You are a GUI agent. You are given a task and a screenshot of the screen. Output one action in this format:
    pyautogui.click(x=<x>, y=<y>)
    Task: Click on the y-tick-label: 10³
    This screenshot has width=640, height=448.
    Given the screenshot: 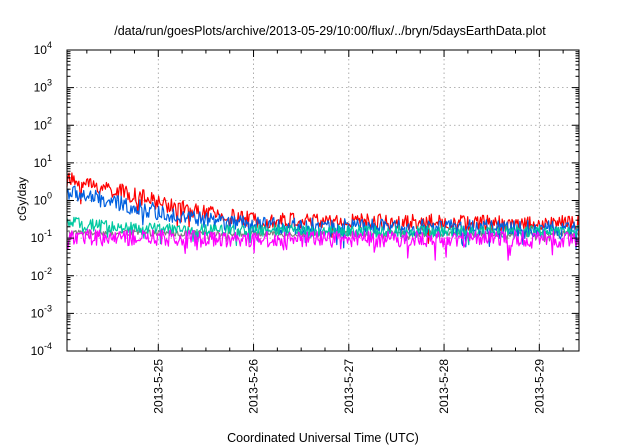 What is the action you would take?
    pyautogui.click(x=43, y=86)
    